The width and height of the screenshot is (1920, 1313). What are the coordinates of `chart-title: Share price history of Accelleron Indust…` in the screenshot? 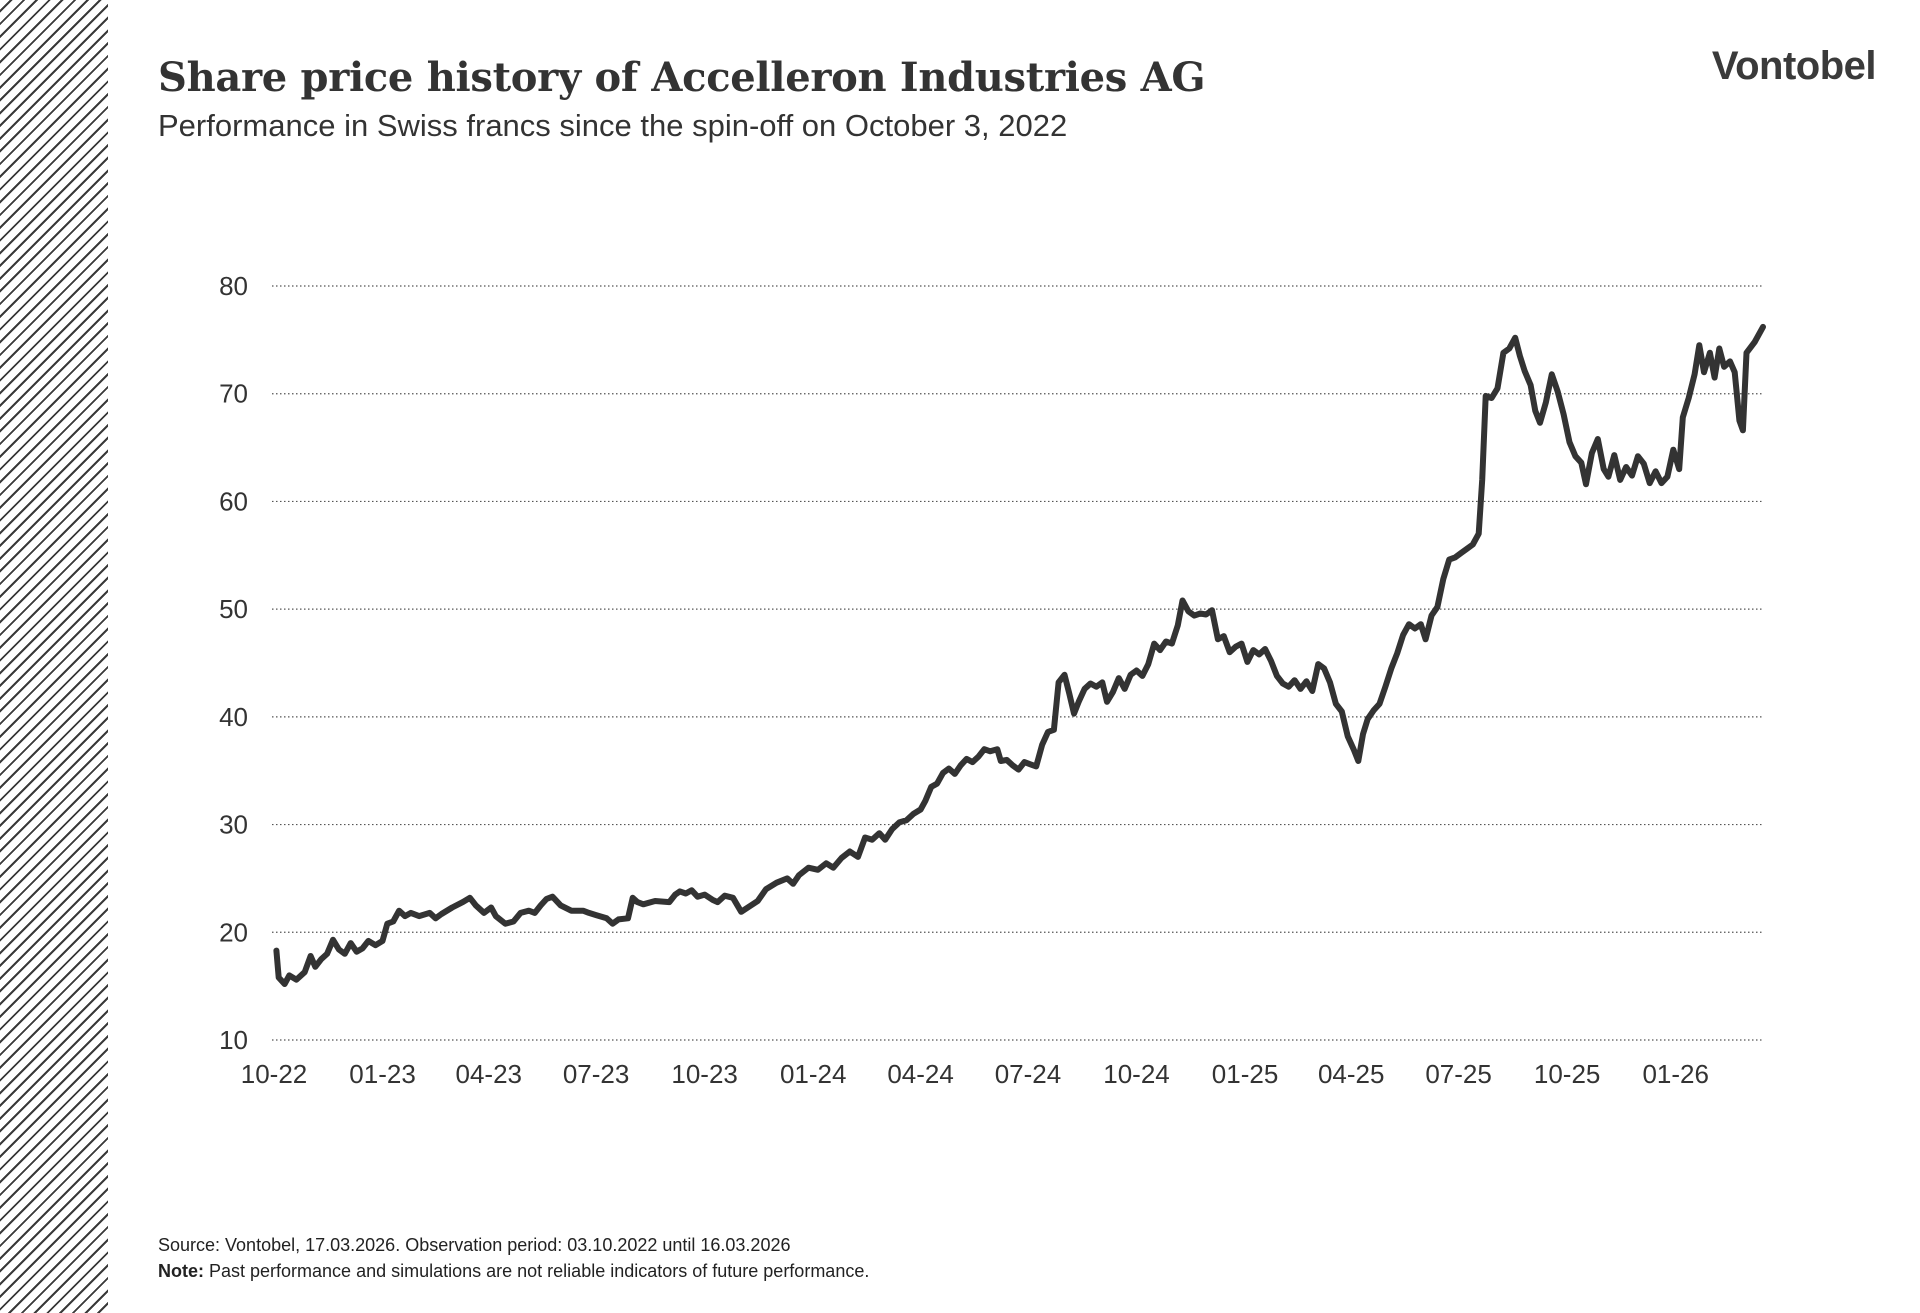 It's located at (682, 77).